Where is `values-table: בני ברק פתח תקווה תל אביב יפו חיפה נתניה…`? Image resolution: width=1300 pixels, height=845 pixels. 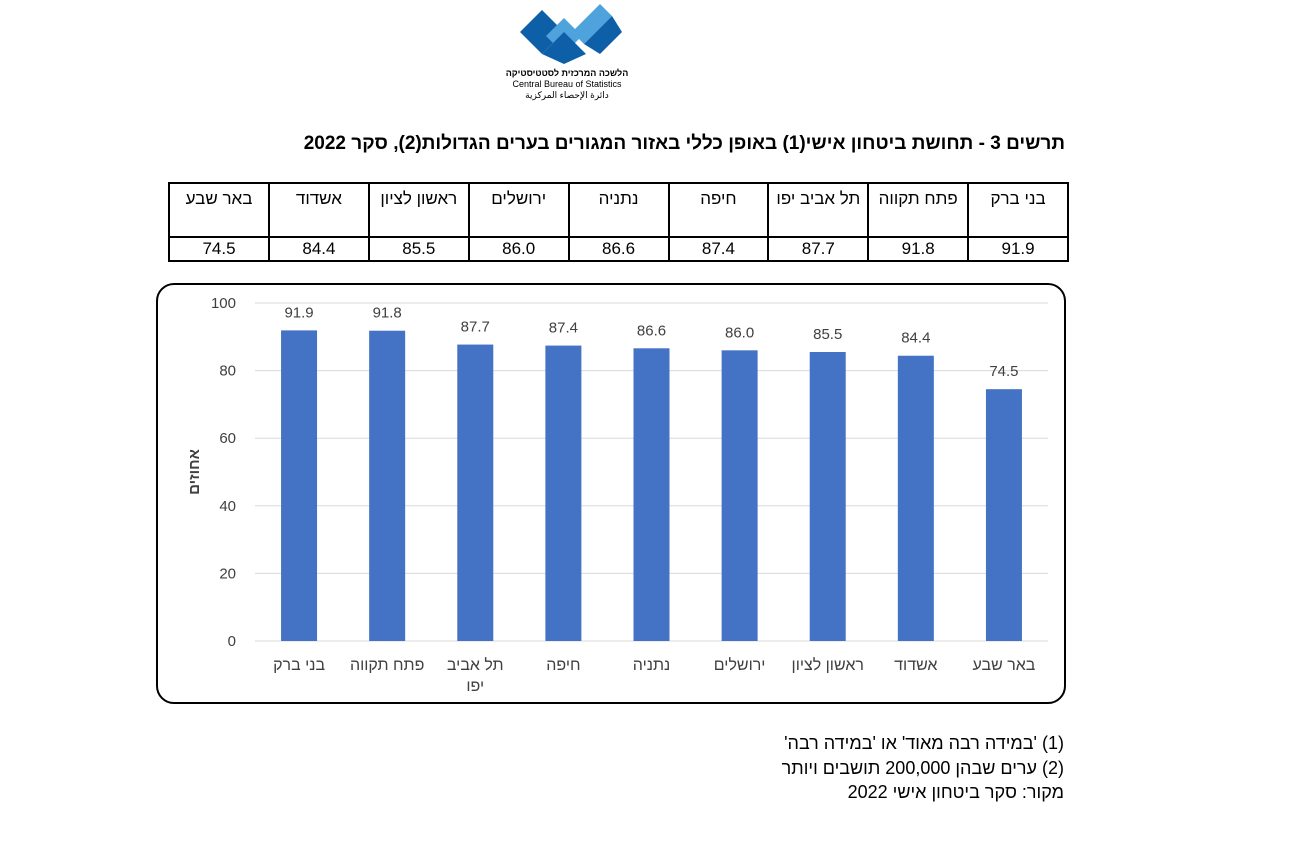
values-table: בני ברק פתח תקווה תל אביב יפו חיפה נתניה… is located at coordinates (618, 222).